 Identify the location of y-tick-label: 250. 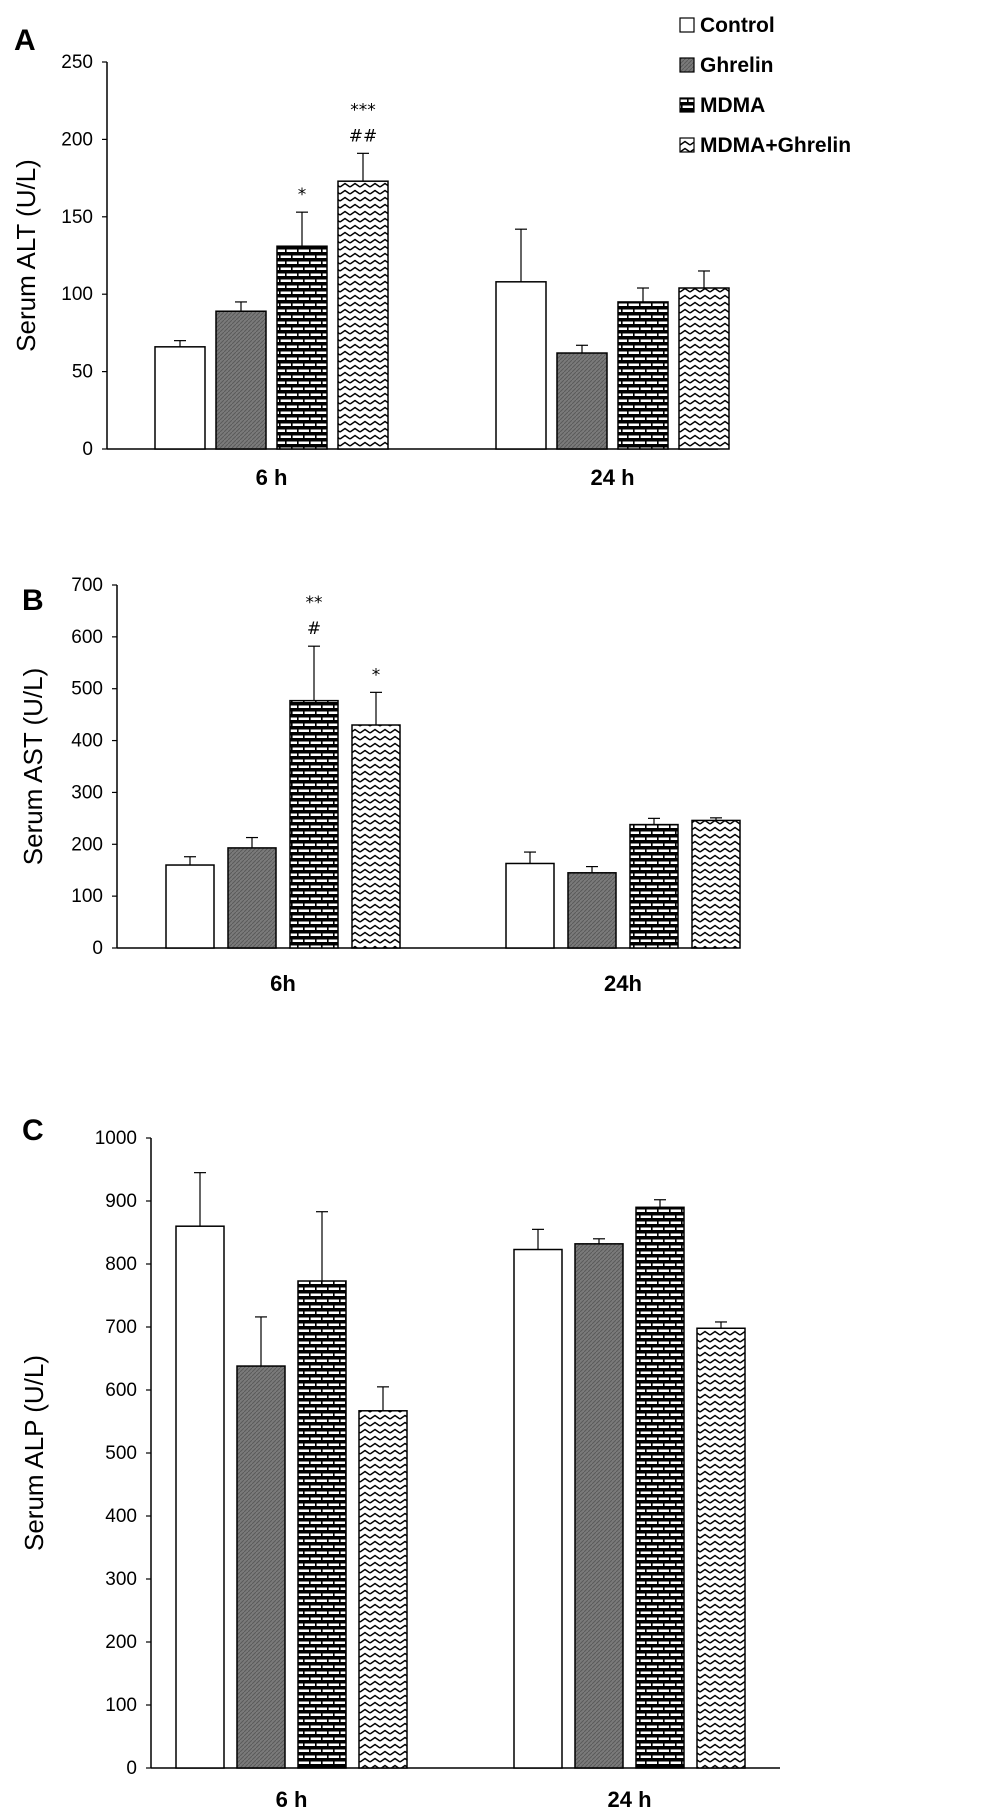
(77, 62).